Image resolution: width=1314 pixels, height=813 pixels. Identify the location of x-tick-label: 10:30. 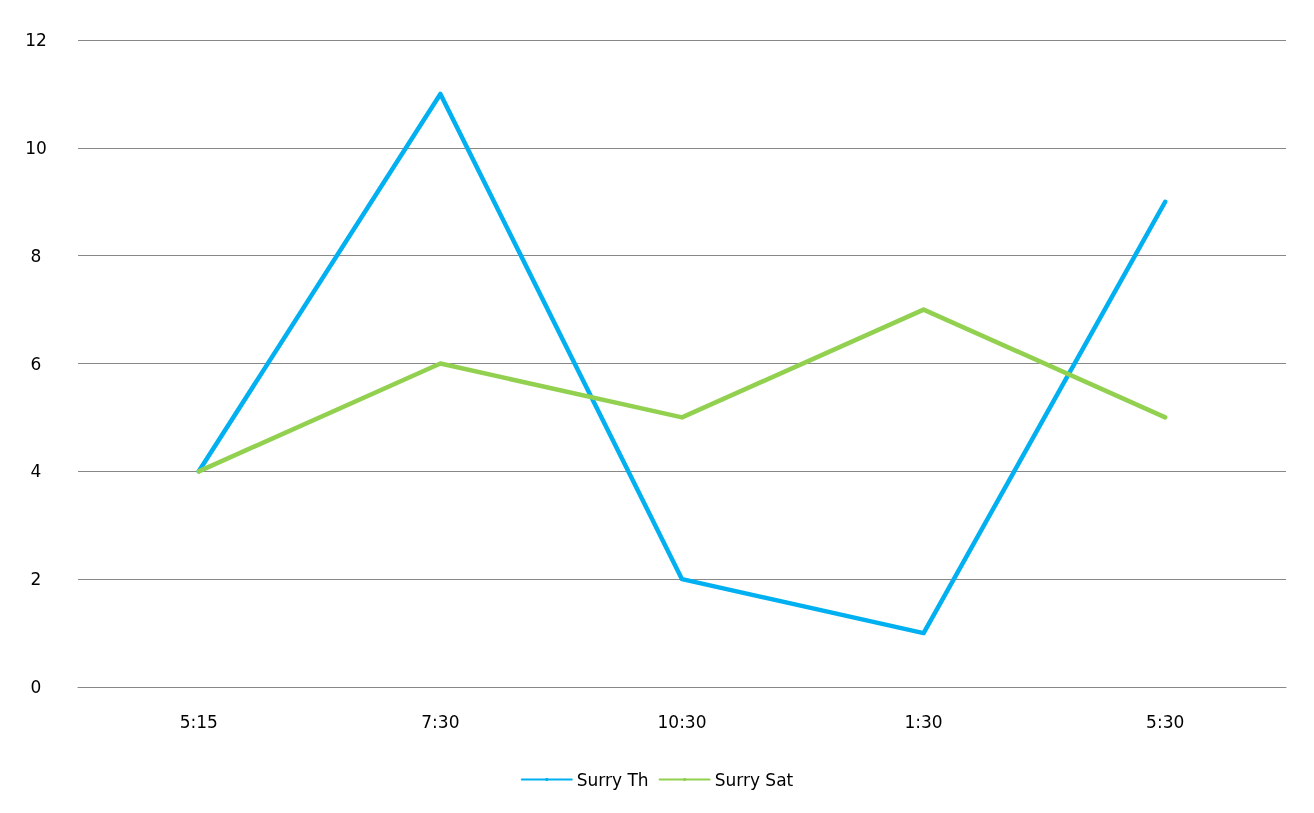
(682, 721).